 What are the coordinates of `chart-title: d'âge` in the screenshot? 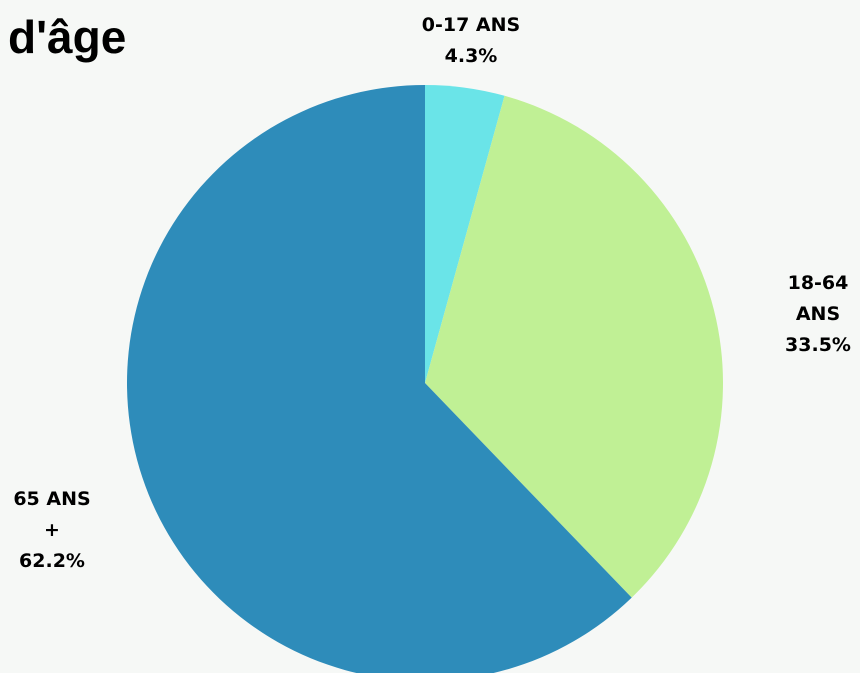 It's located at (67, 37).